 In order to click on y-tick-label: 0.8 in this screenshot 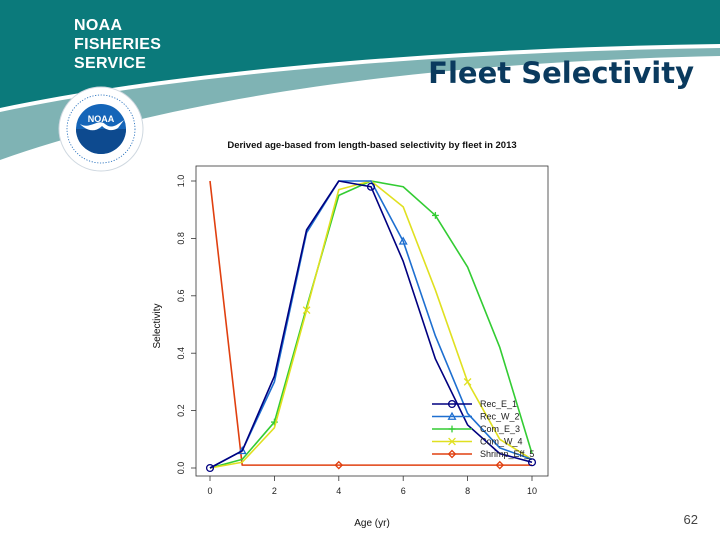, I will do `click(181, 238)`.